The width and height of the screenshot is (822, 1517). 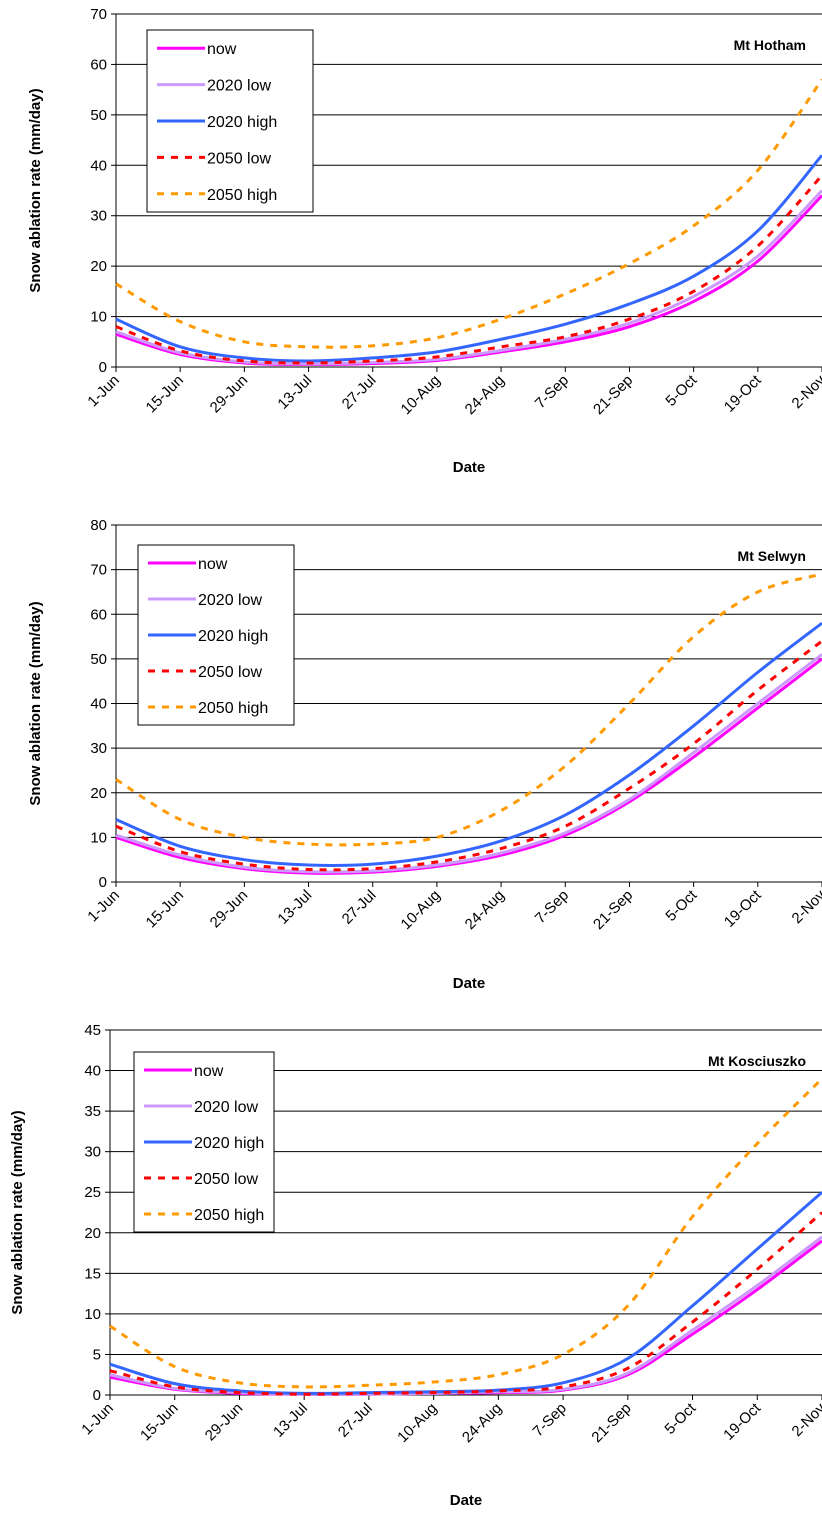 What do you see at coordinates (92, 1192) in the screenshot?
I see `y-tick-label: 25` at bounding box center [92, 1192].